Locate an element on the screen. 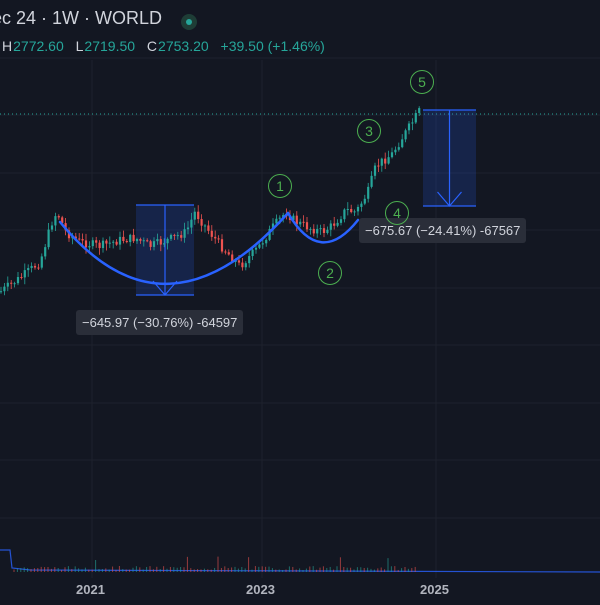 The height and width of the screenshot is (605, 600). measure-box-right is located at coordinates (449, 158).